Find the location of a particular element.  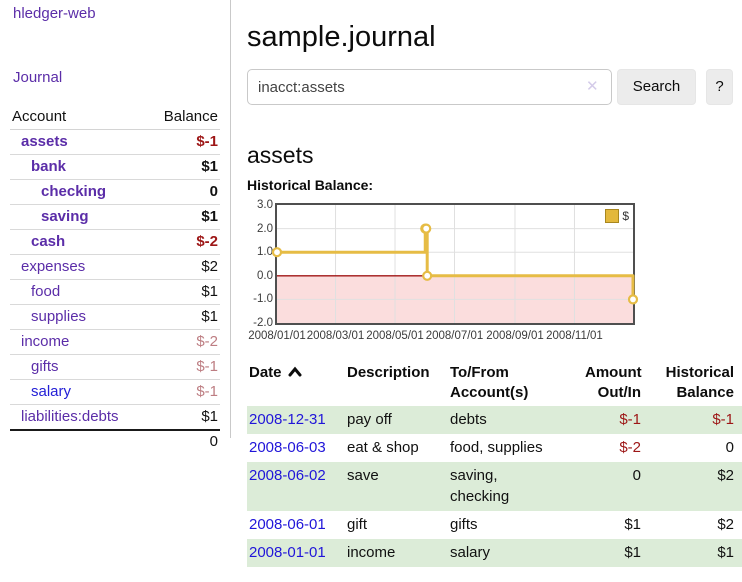

account-row: bank $1 is located at coordinates (115, 167).